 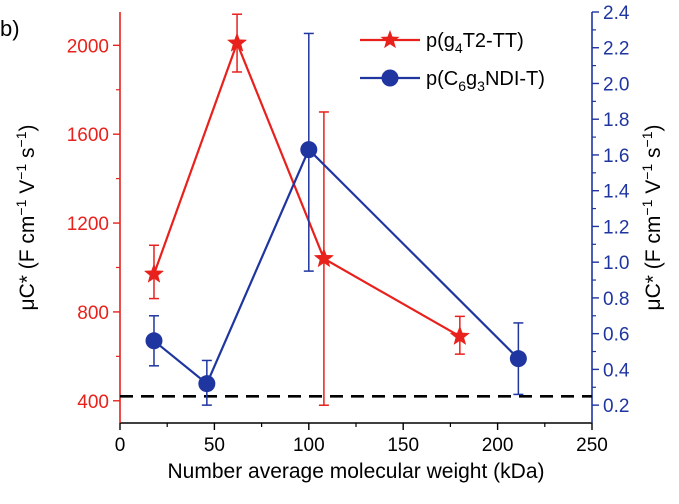 I want to click on right-axis-title: μC* (F cm−1 V−1 s−1), so click(x=652, y=217).